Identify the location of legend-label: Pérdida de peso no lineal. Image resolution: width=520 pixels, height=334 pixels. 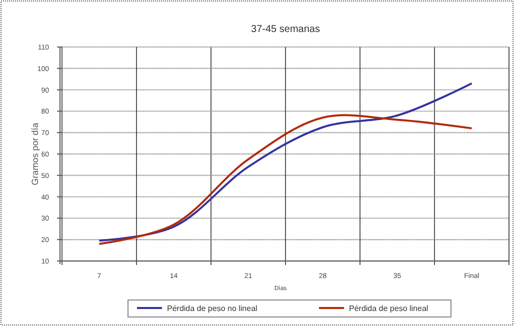
(212, 308).